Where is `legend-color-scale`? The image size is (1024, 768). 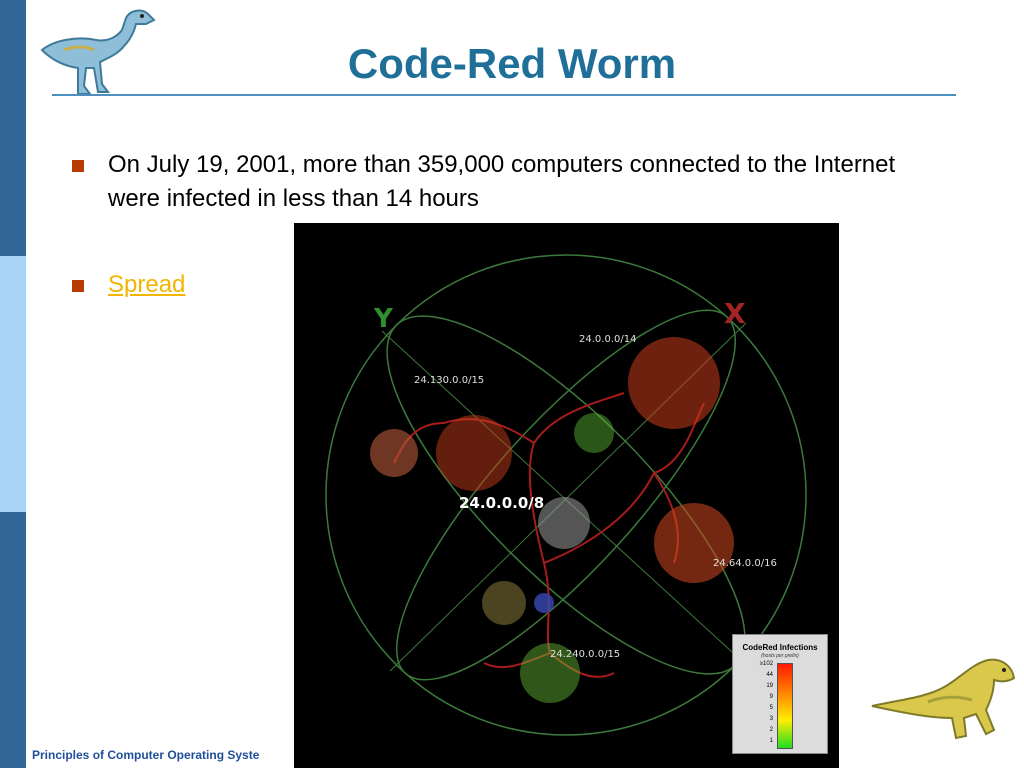
legend-color-scale is located at coordinates (785, 706).